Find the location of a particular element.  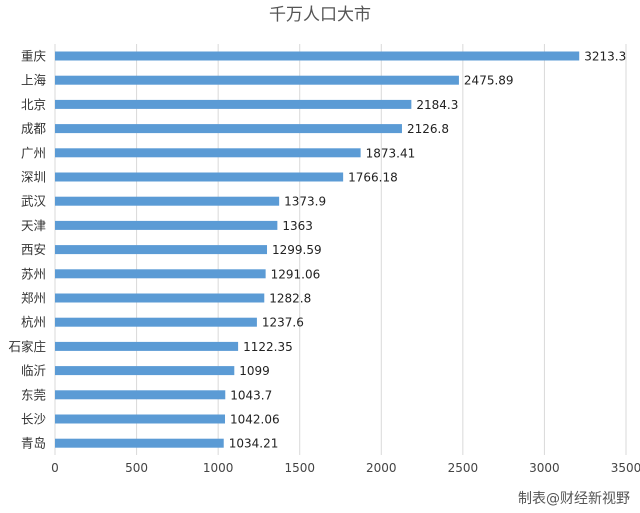

chart-title: 千万人口大市 is located at coordinates (320, 15).